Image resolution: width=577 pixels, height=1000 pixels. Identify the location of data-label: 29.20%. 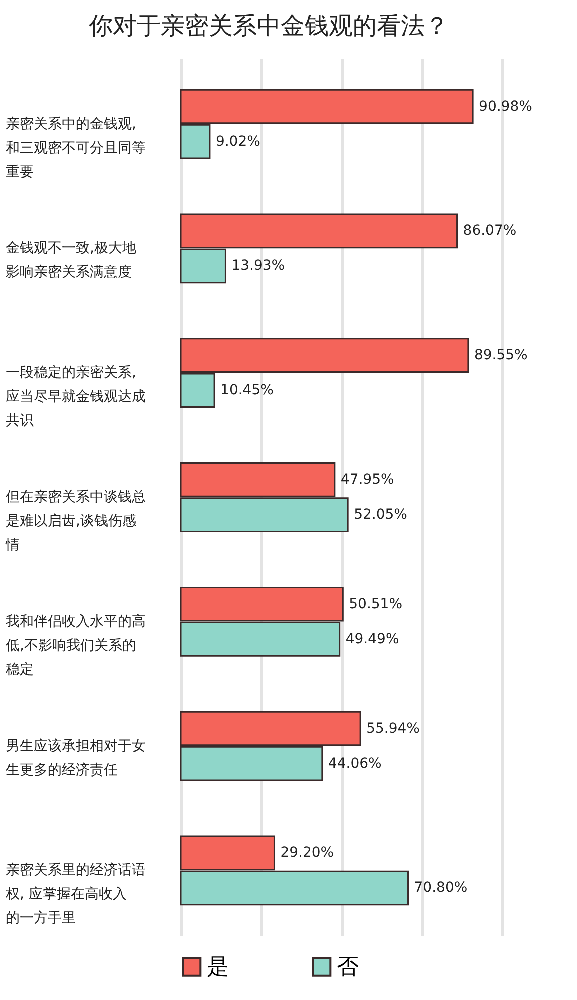
(307, 853).